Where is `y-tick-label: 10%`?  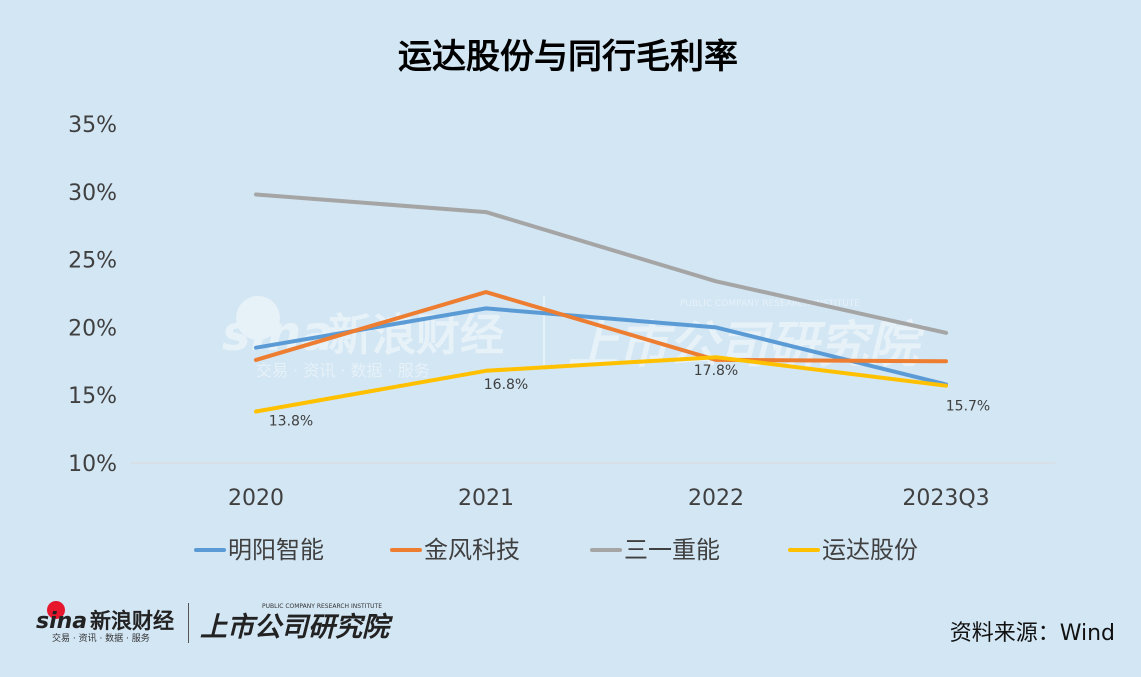 y-tick-label: 10% is located at coordinates (92, 464).